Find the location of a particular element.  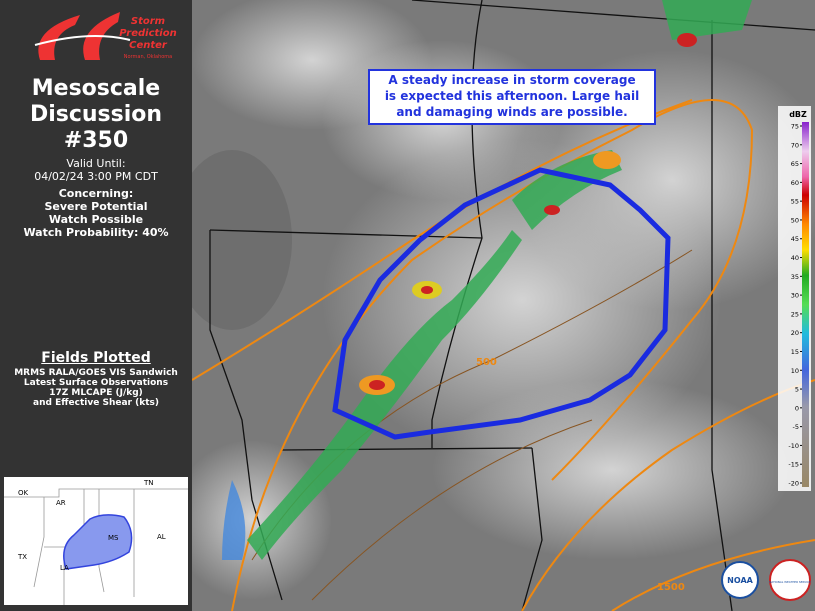

spc-logo: Storm Prediction Center Norman, Oklahoma is located at coordinates (105, 36).